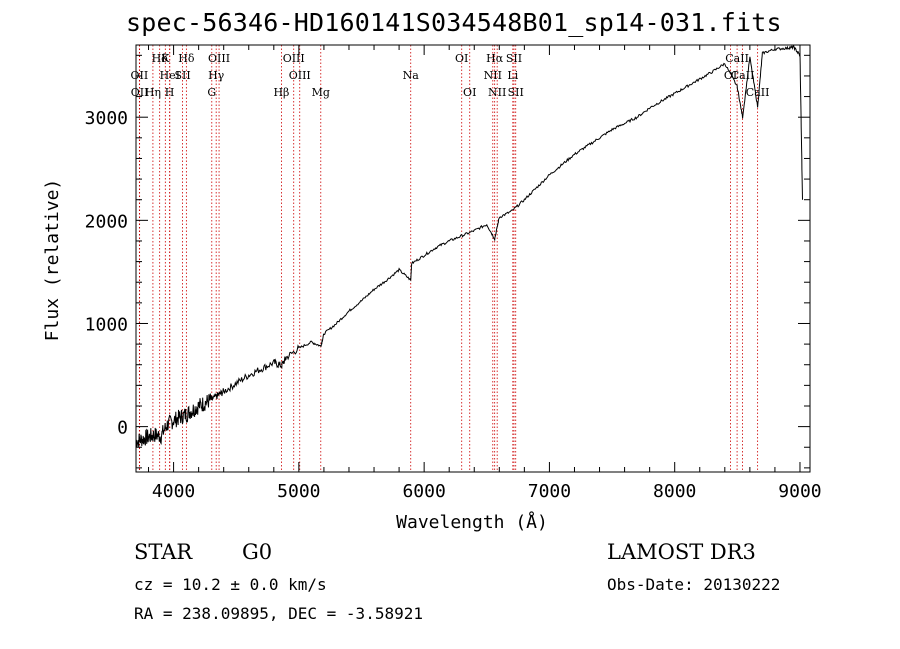 The width and height of the screenshot is (900, 649). What do you see at coordinates (219, 58) in the screenshot?
I see `line-marker-label-3: OIII` at bounding box center [219, 58].